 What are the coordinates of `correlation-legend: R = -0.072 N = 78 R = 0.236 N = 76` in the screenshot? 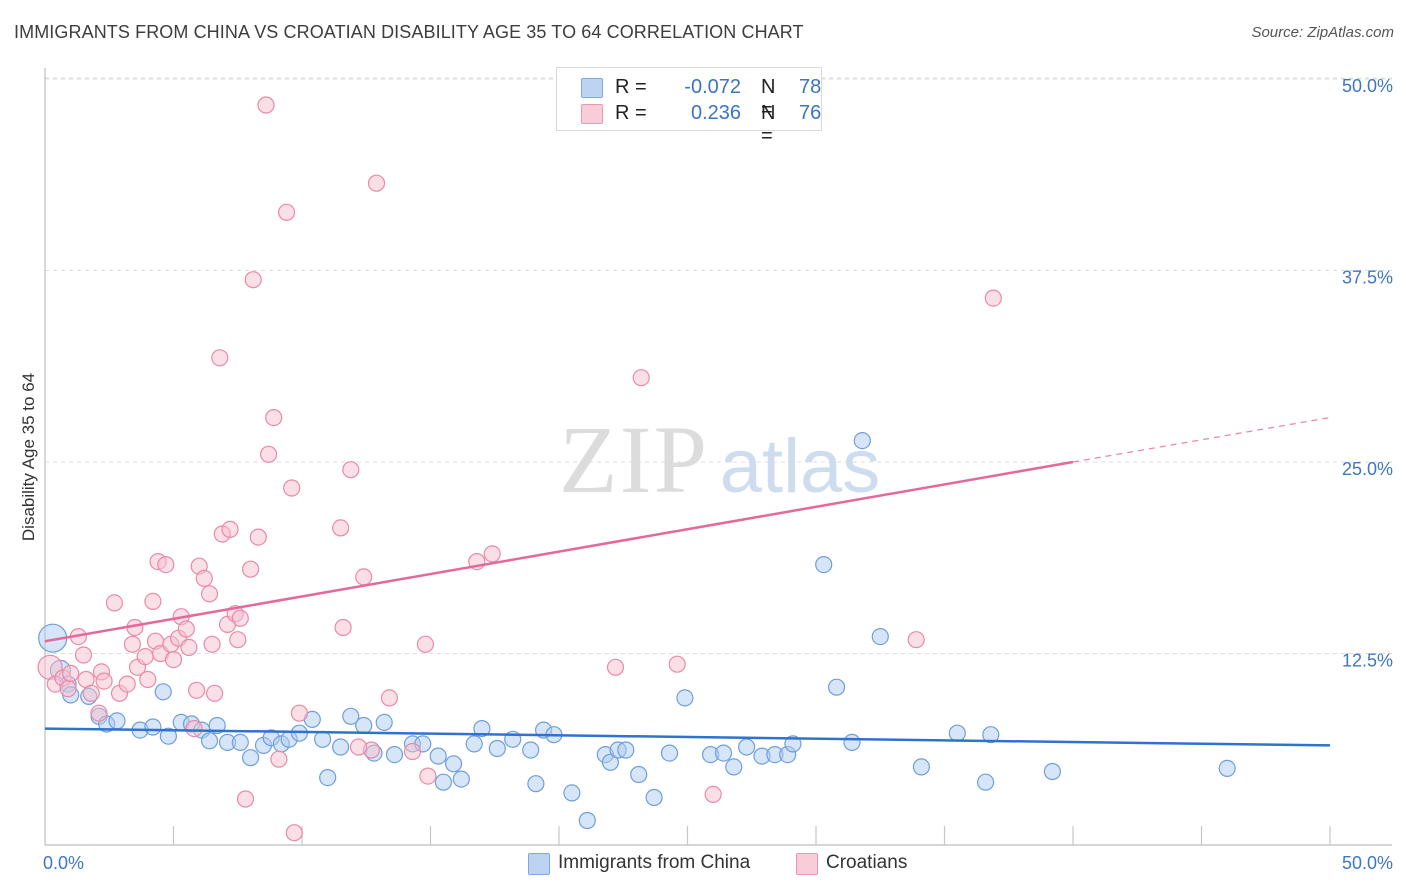 It's located at (689, 107).